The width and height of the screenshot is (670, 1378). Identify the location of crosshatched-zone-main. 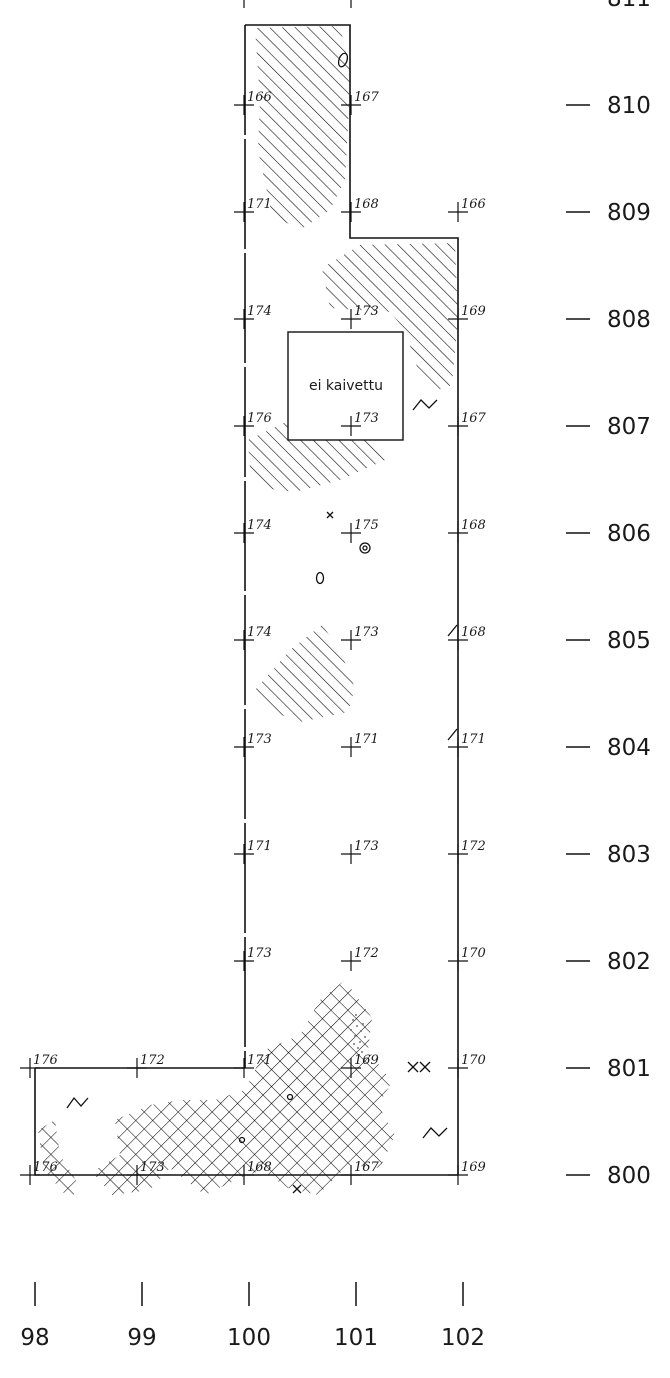
(243, 1087).